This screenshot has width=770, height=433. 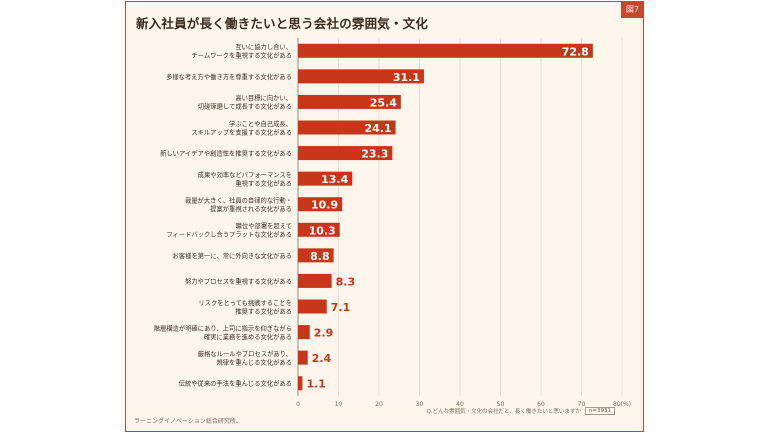 I want to click on category-label: 推奨する文化がある, so click(x=263, y=310).